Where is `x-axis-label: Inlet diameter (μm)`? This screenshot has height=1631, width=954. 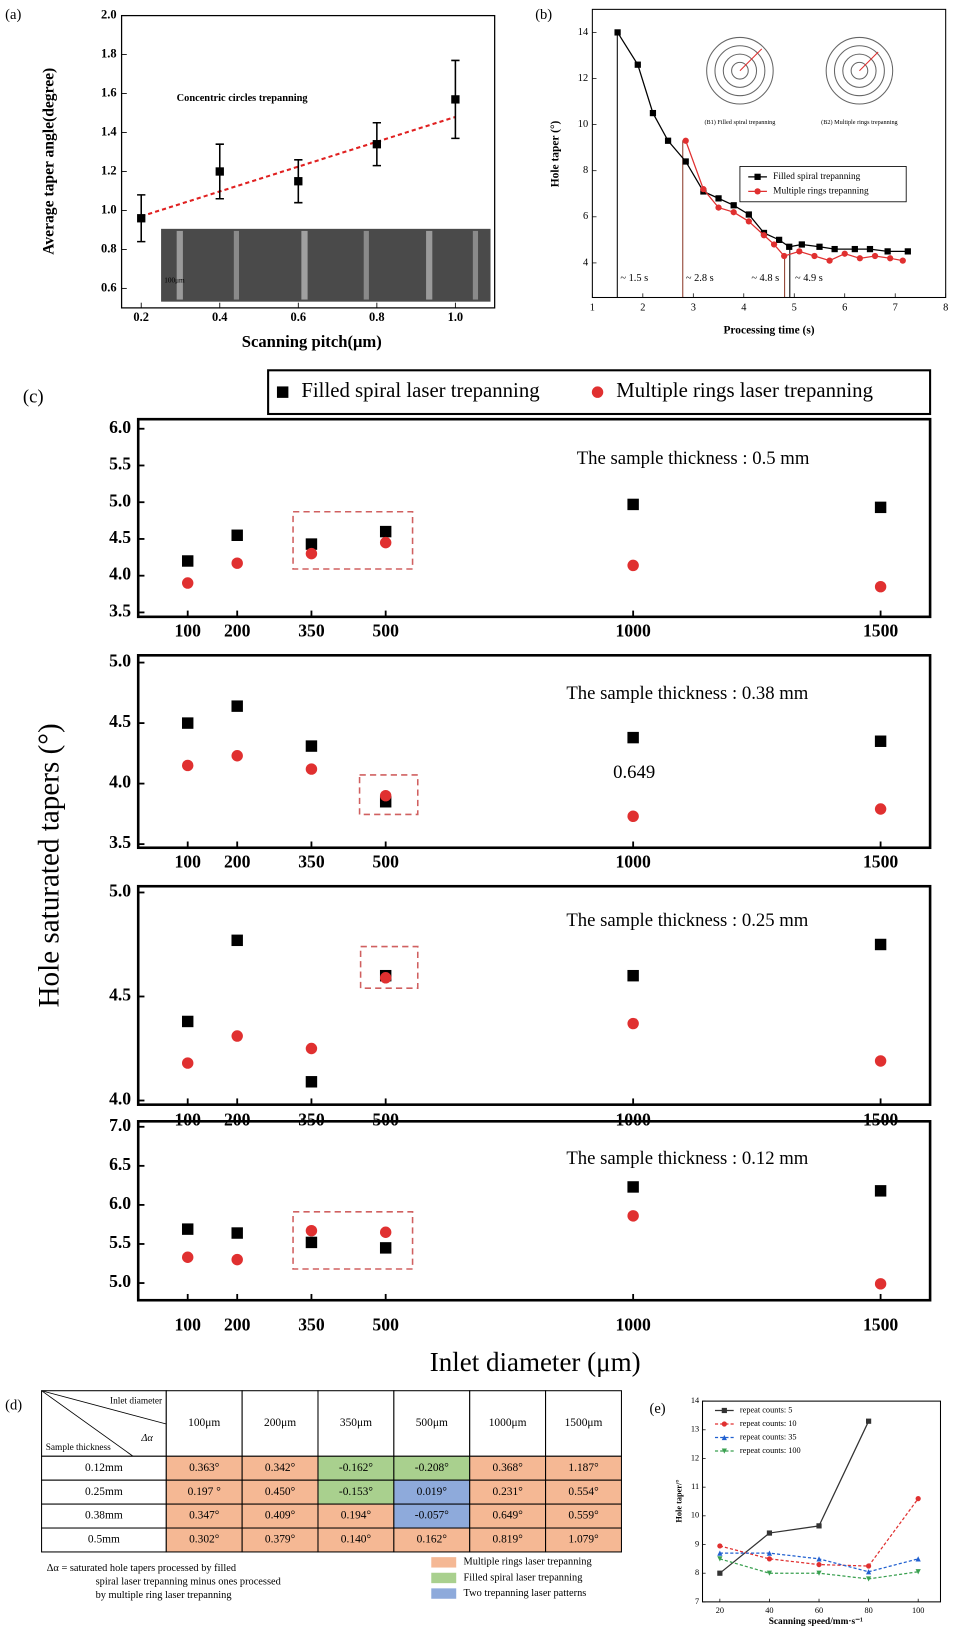
x-axis-label: Inlet diameter (μm) is located at coordinates (535, 1362).